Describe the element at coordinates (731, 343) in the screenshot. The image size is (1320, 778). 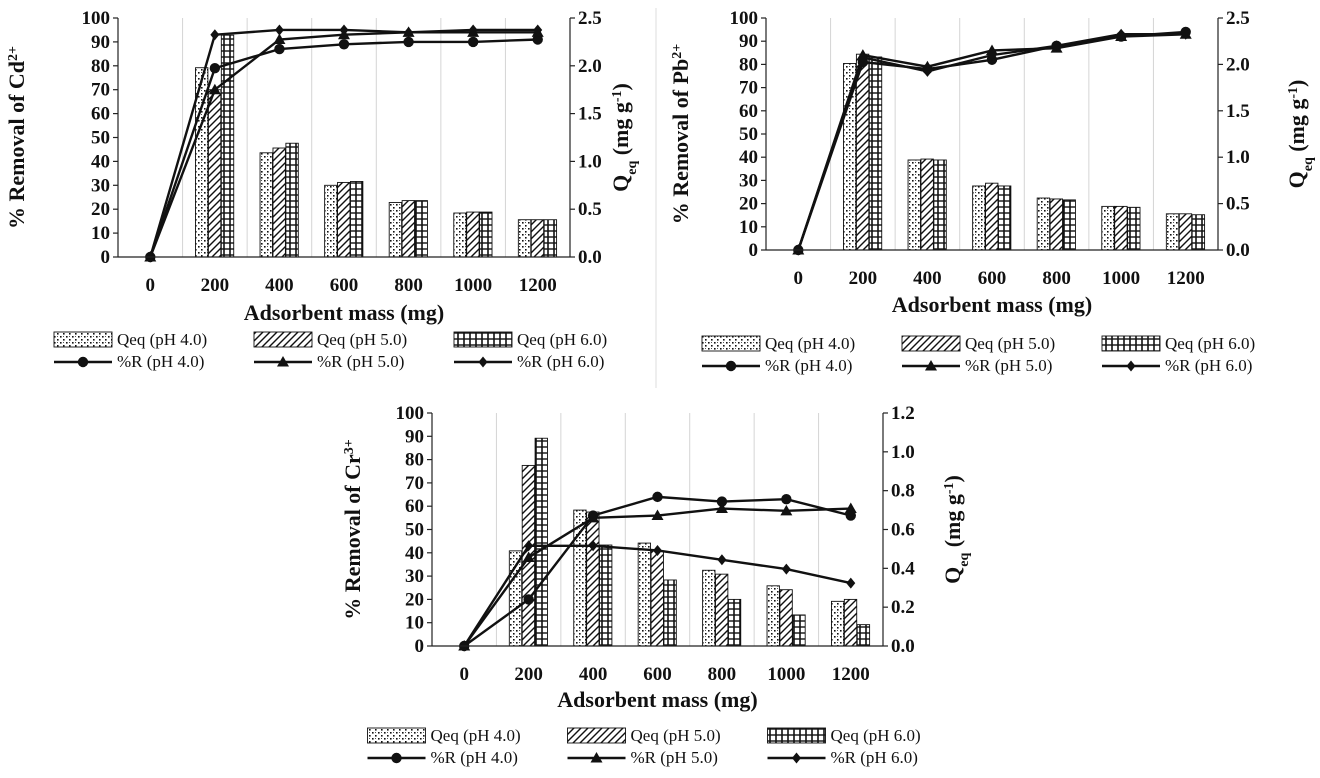
I see `legend-swatch-p1` at that location.